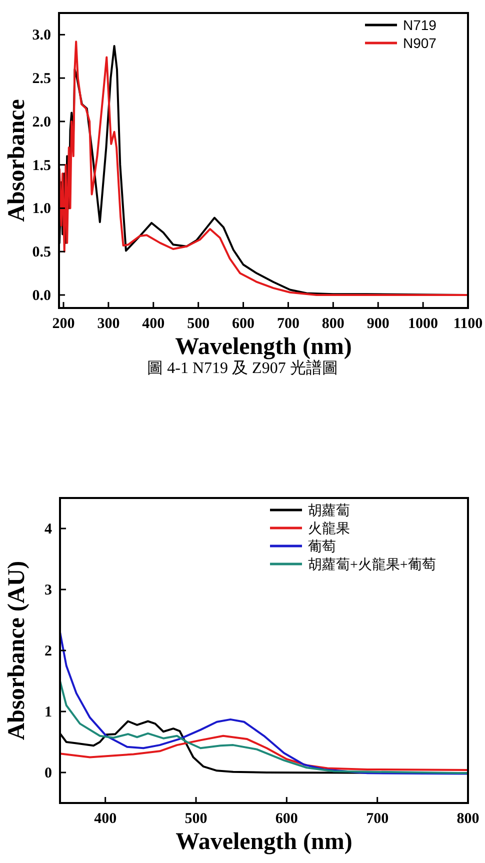 This screenshot has height=863, width=485. I want to click on y-tick-label: 1.0, so click(41, 209).